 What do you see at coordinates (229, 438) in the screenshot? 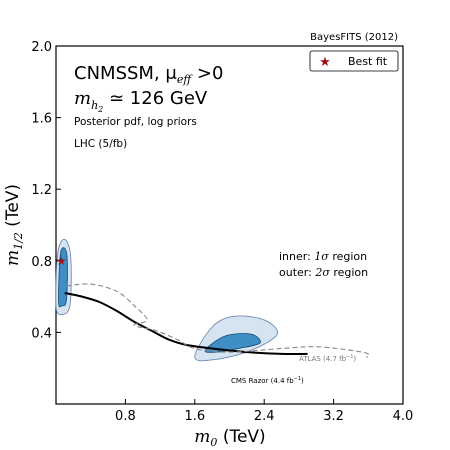
I see `x-axis-label: m0 (TeV)` at bounding box center [229, 438].